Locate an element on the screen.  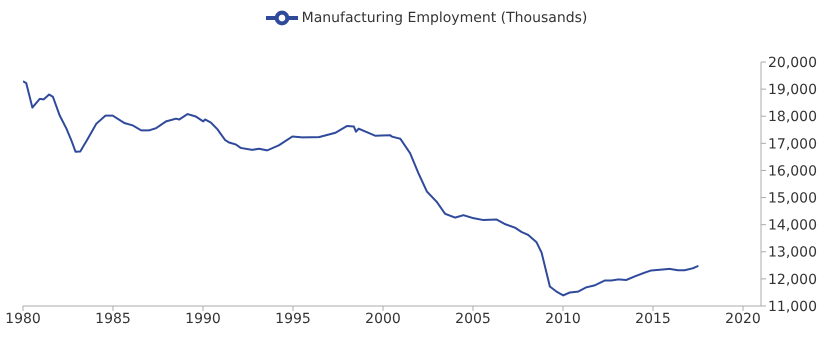
y-tick-label: 18,000 is located at coordinates (792, 117).